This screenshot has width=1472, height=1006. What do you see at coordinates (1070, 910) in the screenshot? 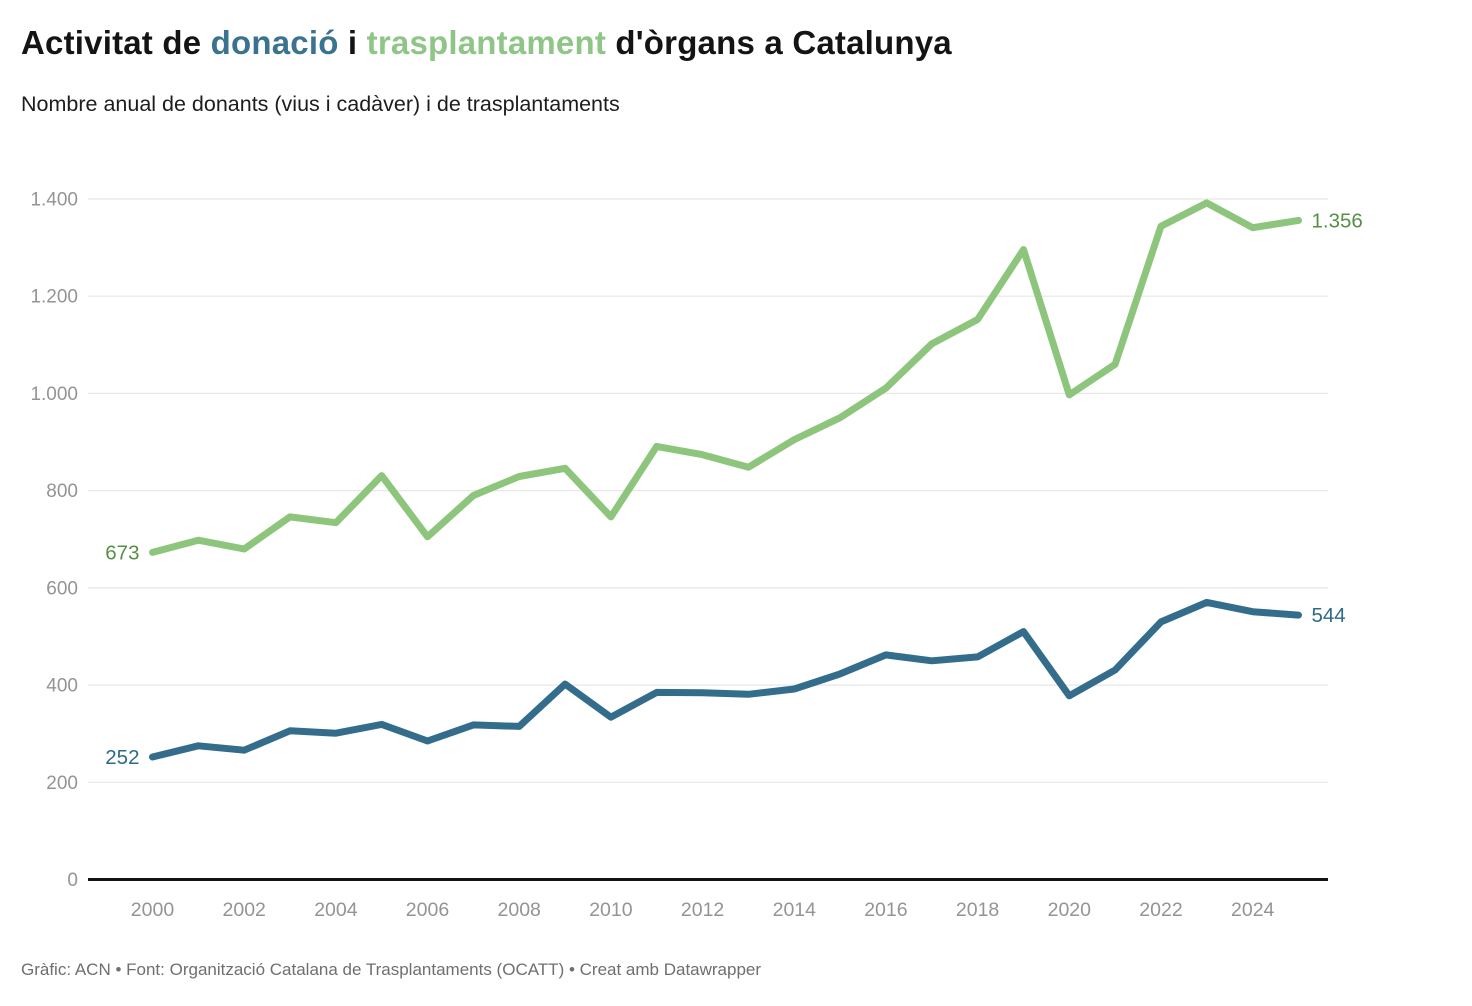
I see `x-tick-label: 2020` at bounding box center [1070, 910].